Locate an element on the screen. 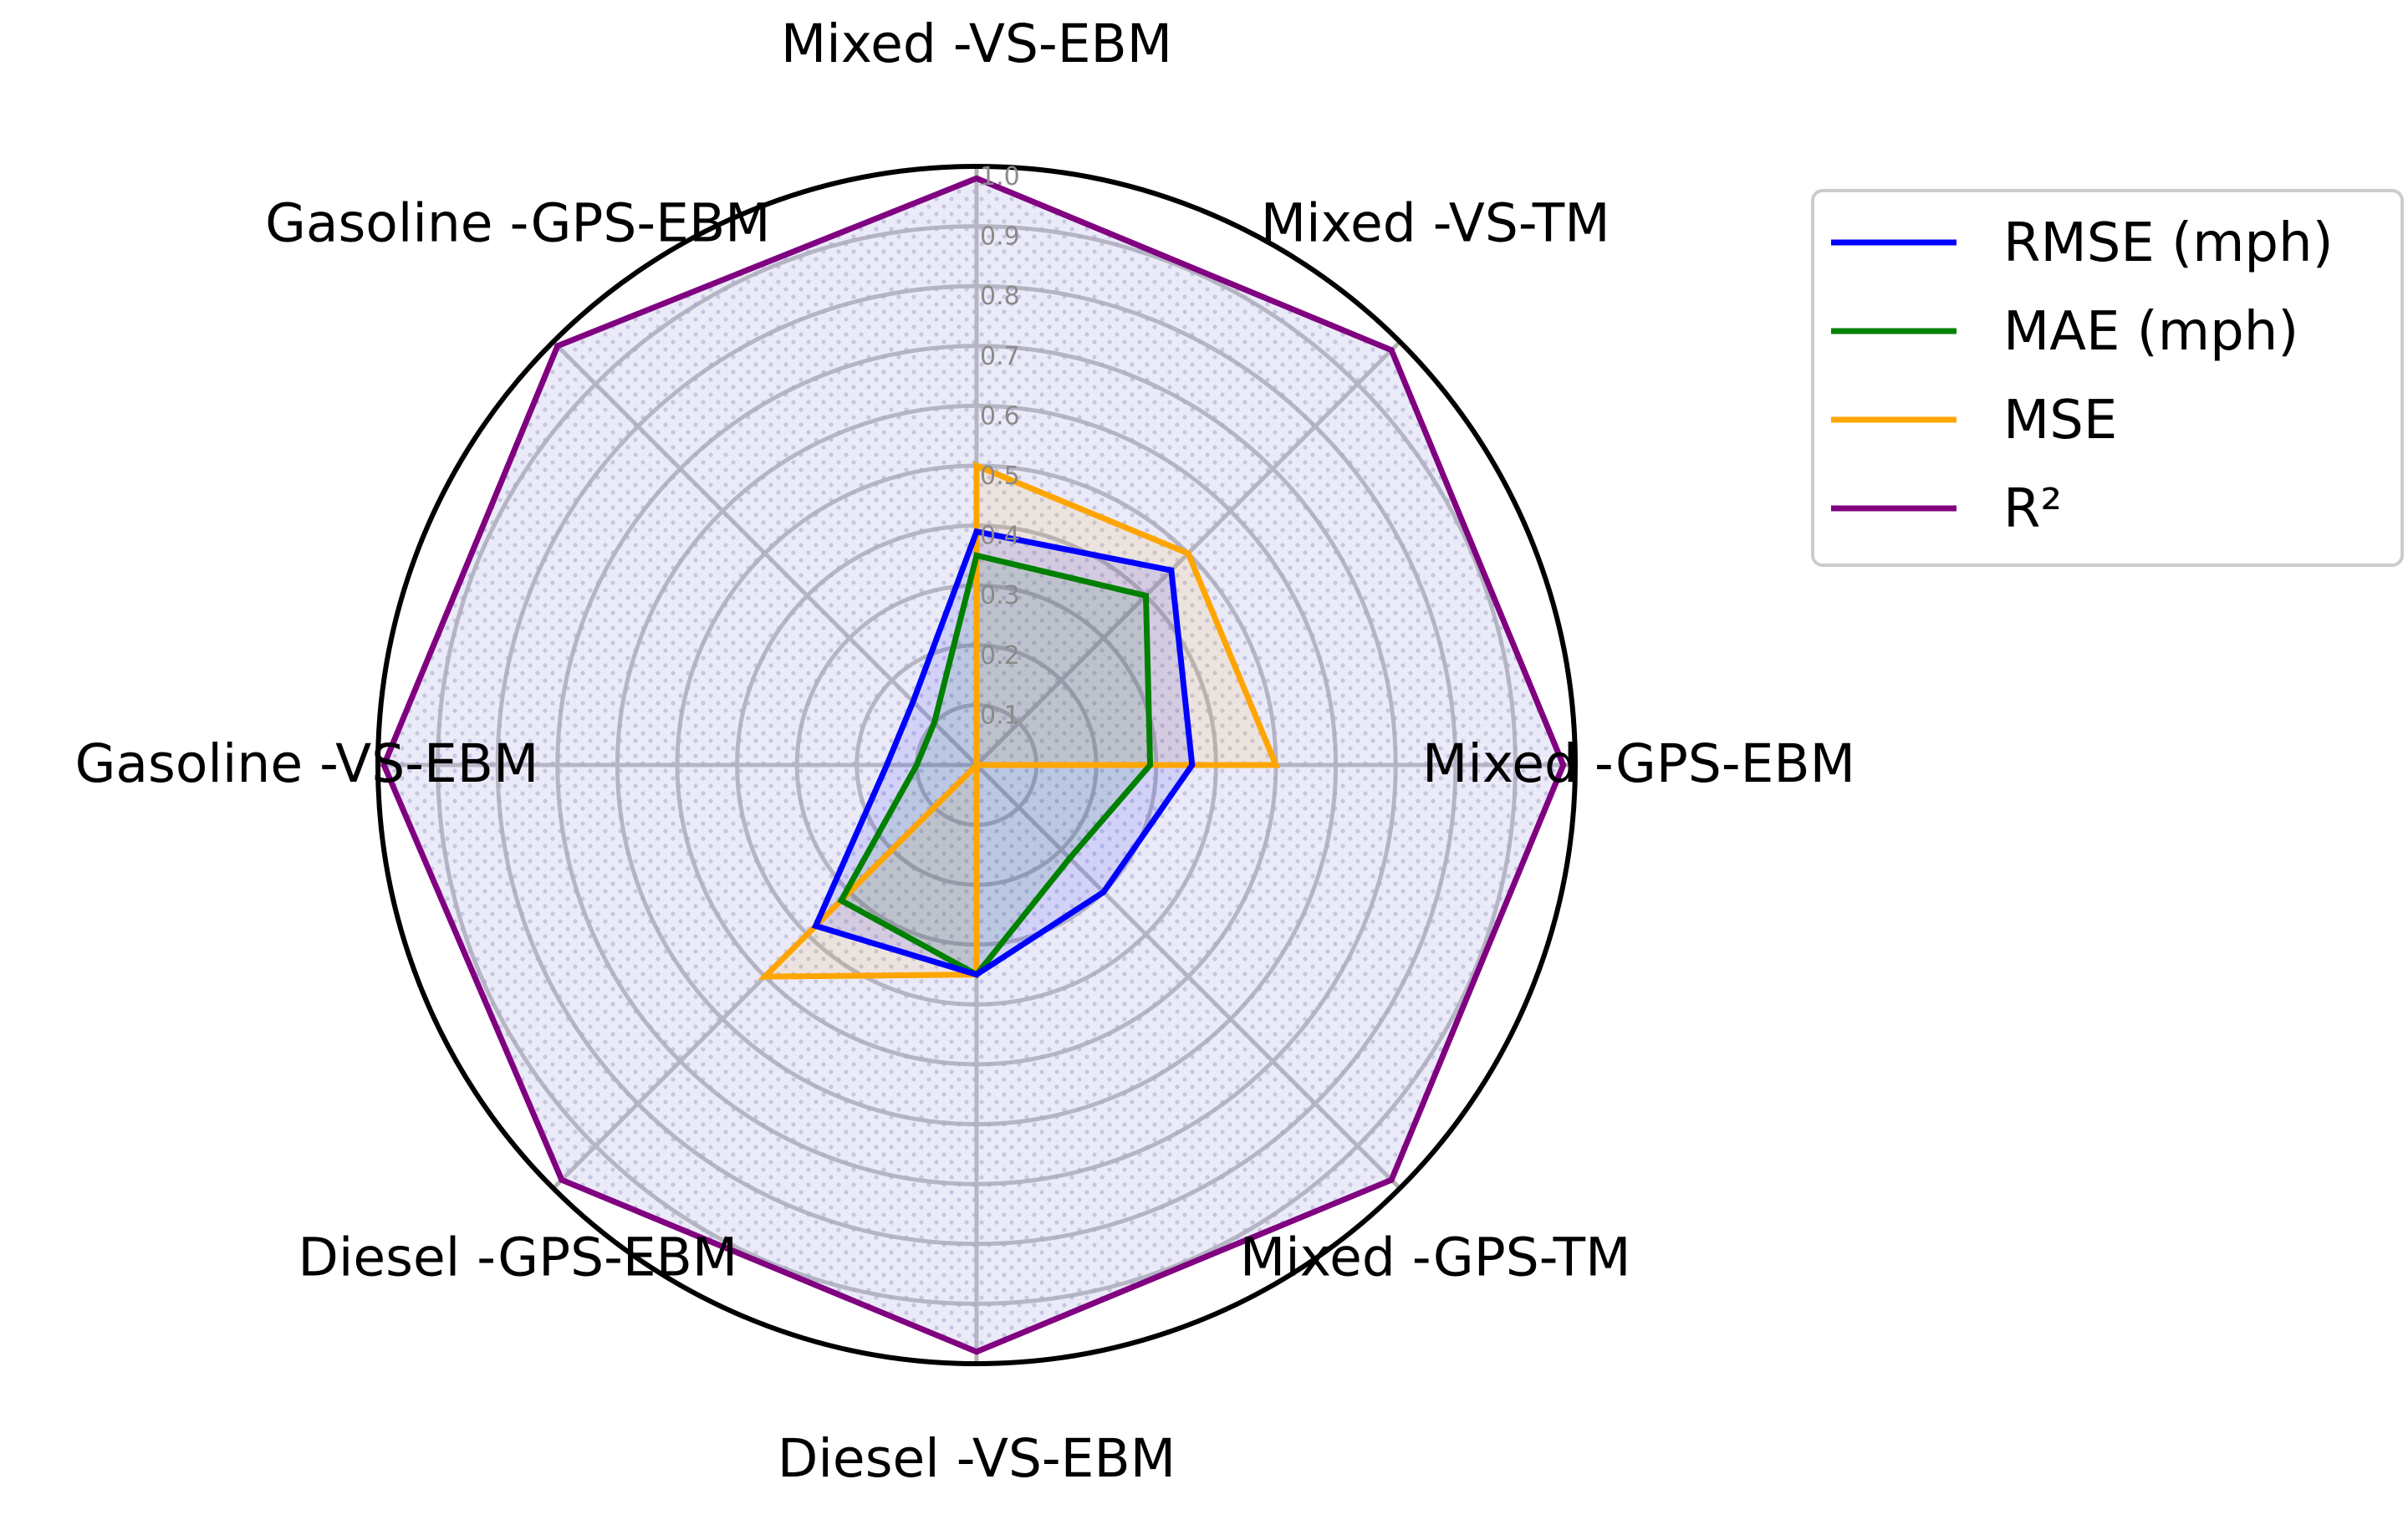  series-line-mse is located at coordinates (1020, 720).